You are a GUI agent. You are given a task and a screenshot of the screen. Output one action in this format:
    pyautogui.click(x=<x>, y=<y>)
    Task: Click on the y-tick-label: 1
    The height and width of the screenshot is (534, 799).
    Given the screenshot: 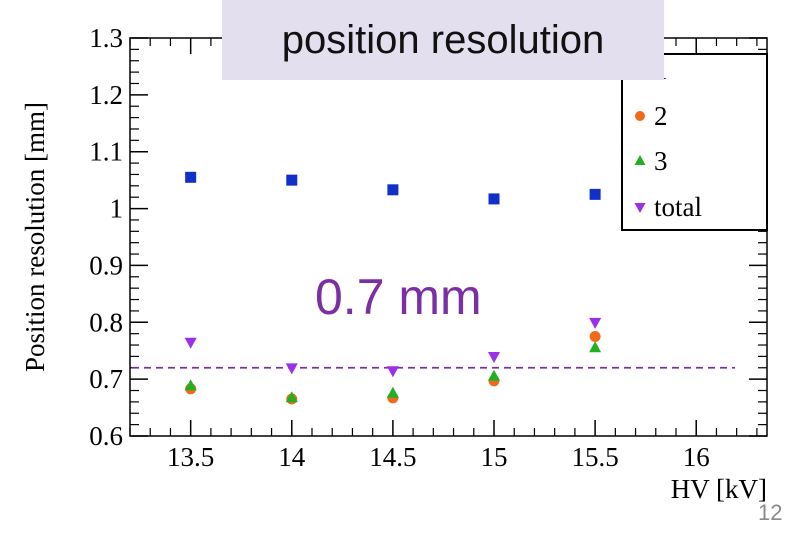 What is the action you would take?
    pyautogui.click(x=117, y=209)
    